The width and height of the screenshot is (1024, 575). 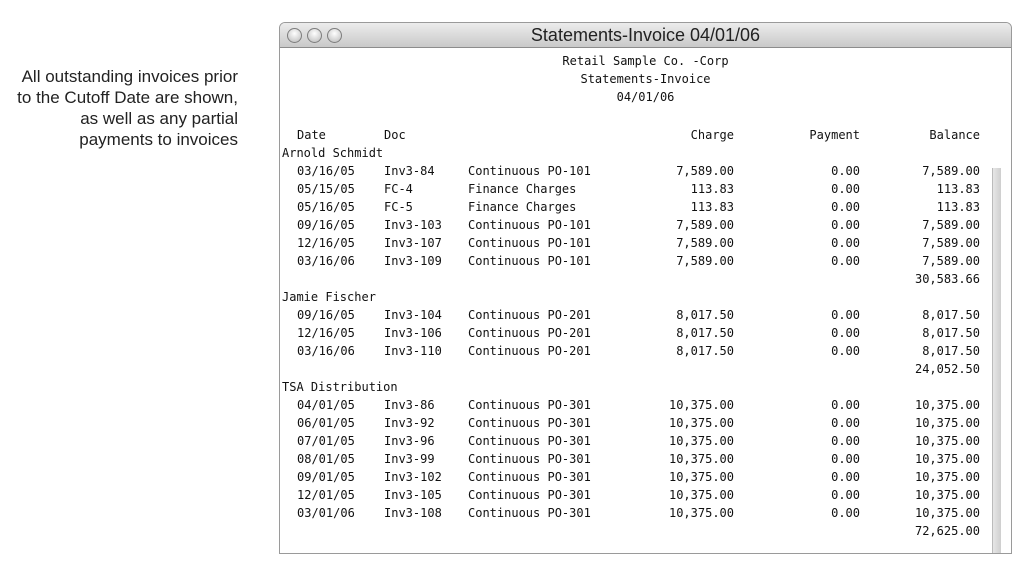 I want to click on cell-doc: FC-5, so click(x=398, y=207).